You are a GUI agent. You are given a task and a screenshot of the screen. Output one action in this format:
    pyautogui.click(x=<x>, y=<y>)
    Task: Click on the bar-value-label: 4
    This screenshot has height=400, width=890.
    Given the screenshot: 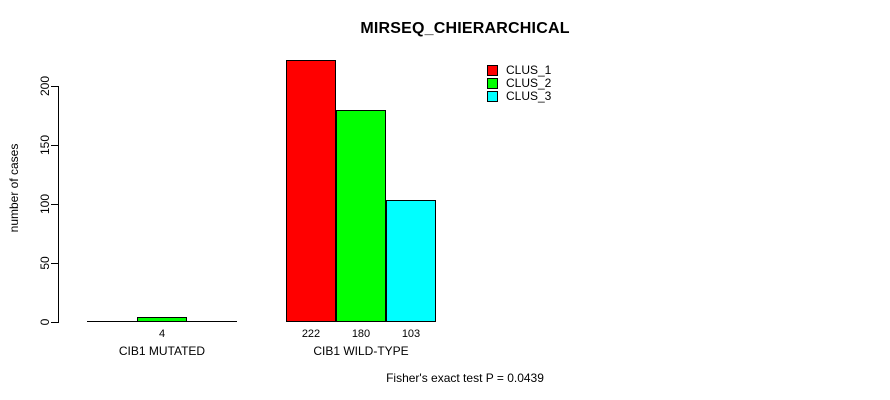 What is the action you would take?
    pyautogui.click(x=162, y=334)
    